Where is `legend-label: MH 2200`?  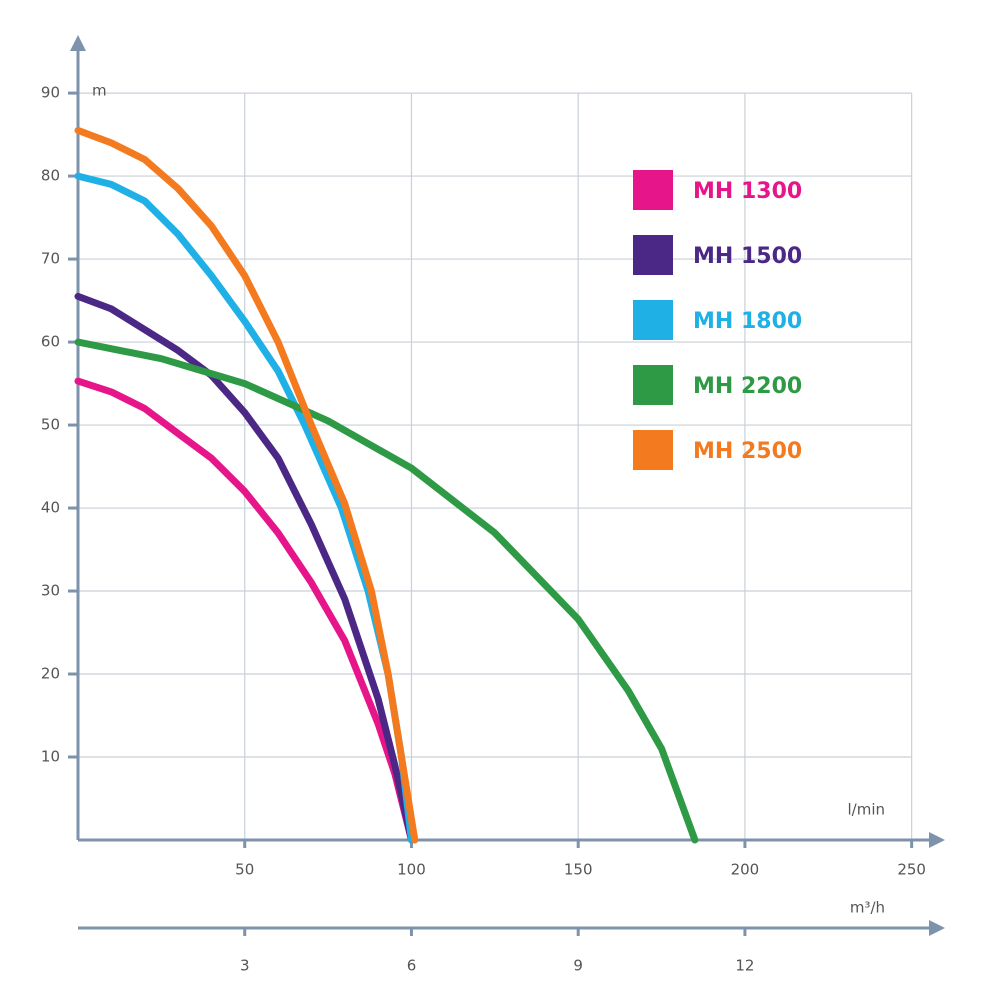
legend-label: MH 2200 is located at coordinates (747, 386).